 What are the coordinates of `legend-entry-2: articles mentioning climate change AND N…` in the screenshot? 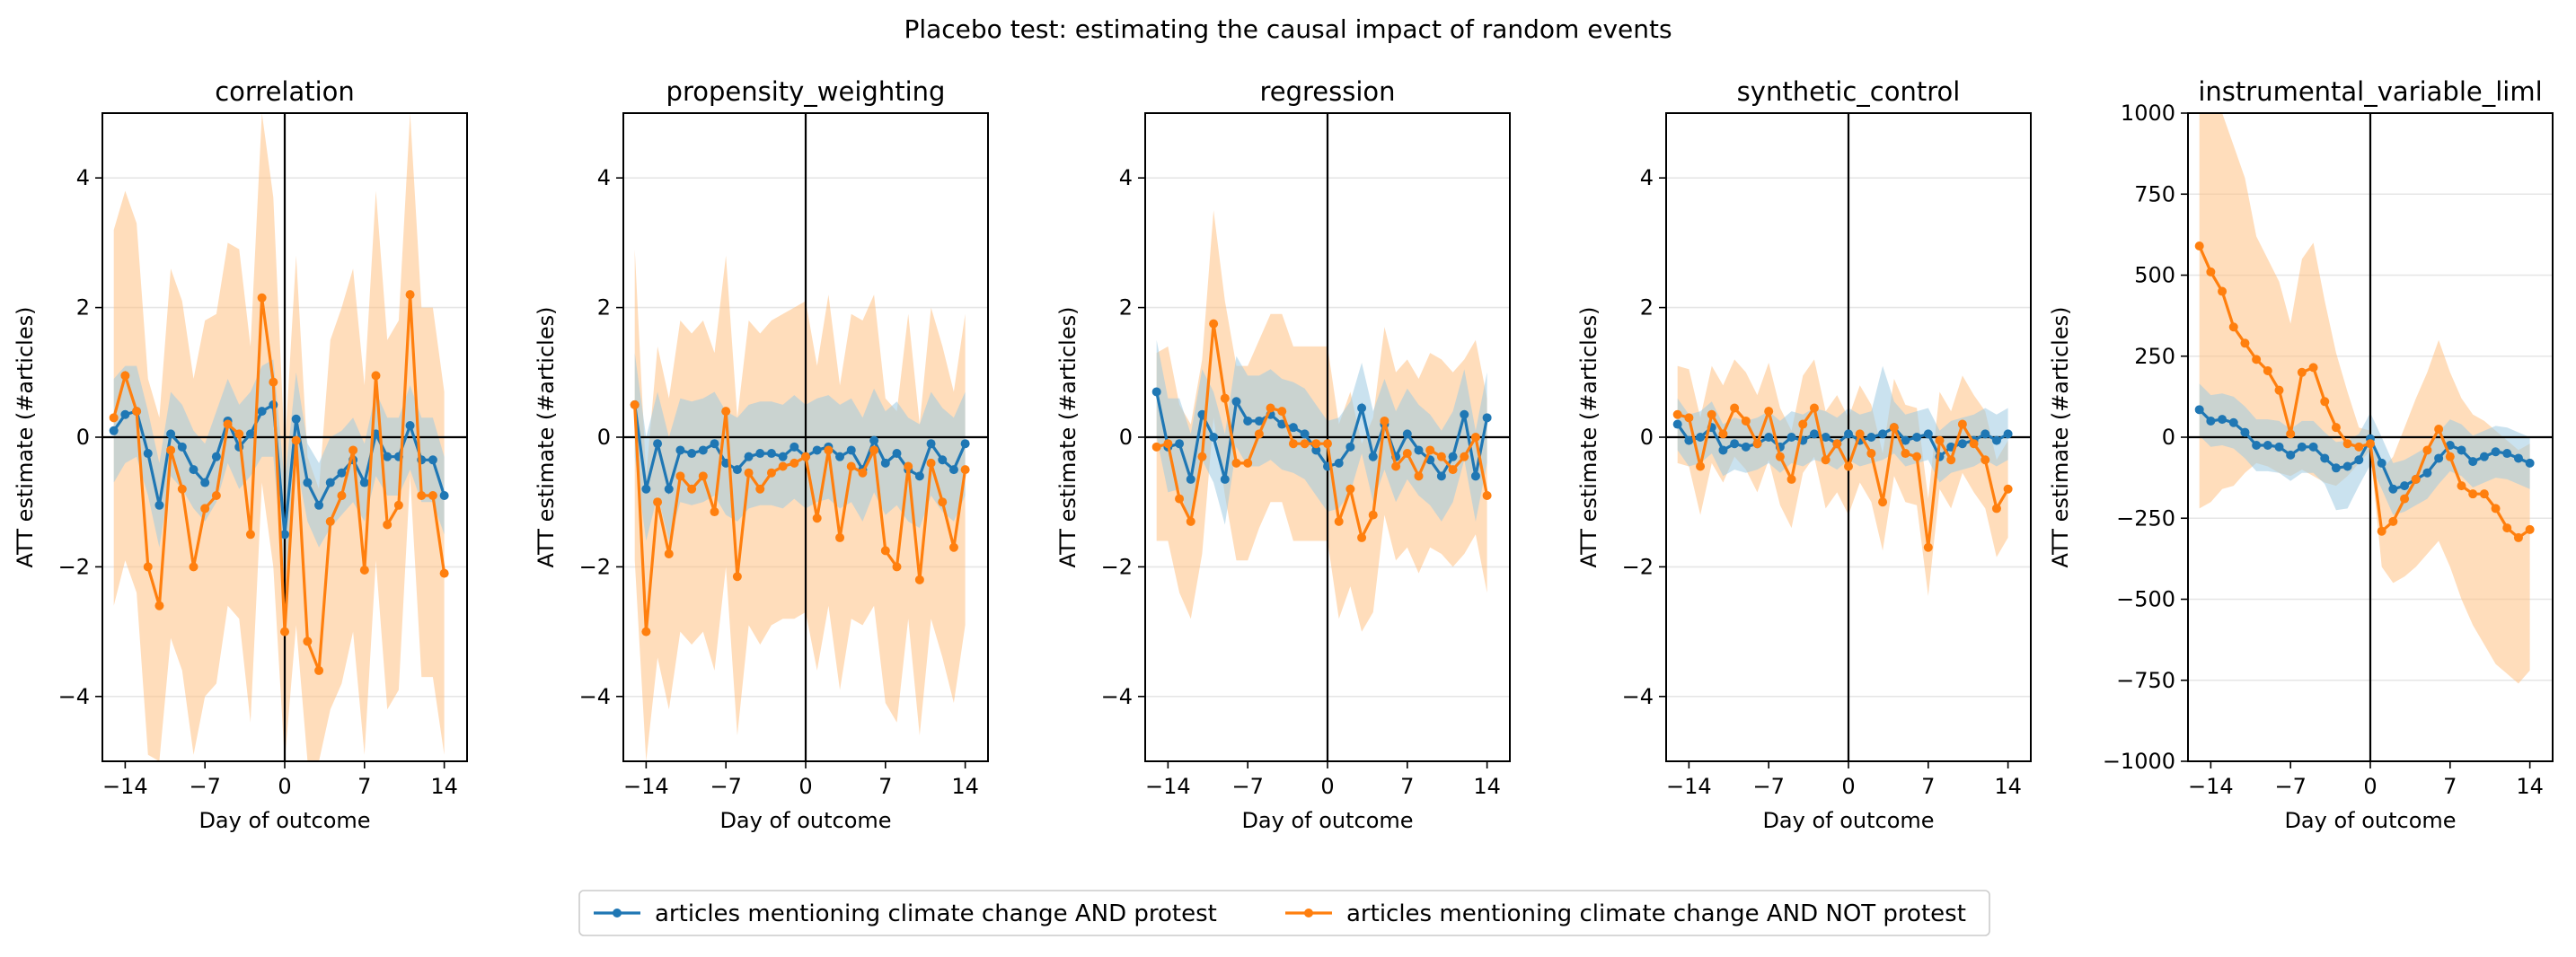 It's located at (1625, 913).